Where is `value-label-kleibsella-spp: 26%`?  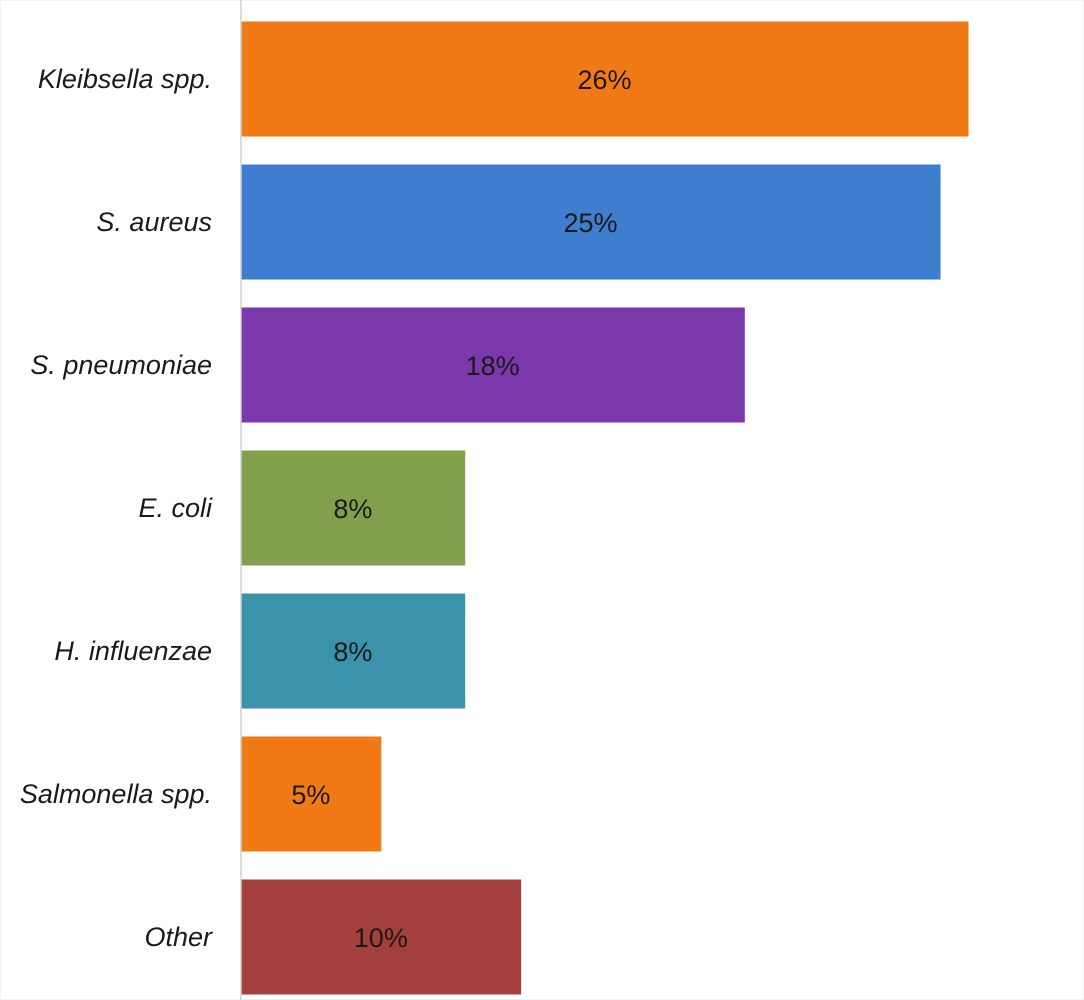
value-label-kleibsella-spp: 26% is located at coordinates (604, 80).